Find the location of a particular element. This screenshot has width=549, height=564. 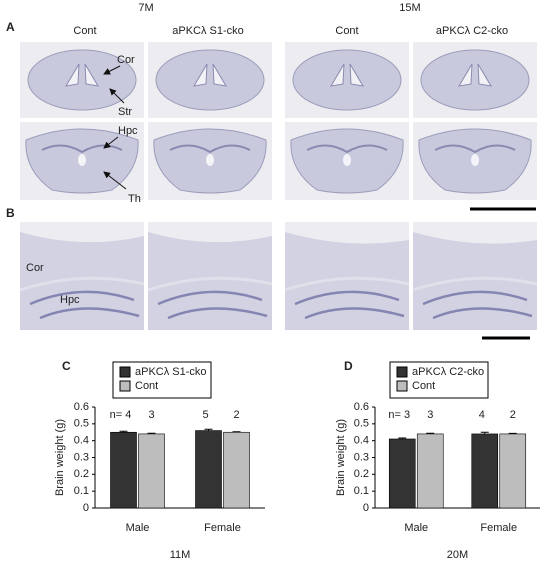

group-label: 7M is located at coordinates (145, 8).